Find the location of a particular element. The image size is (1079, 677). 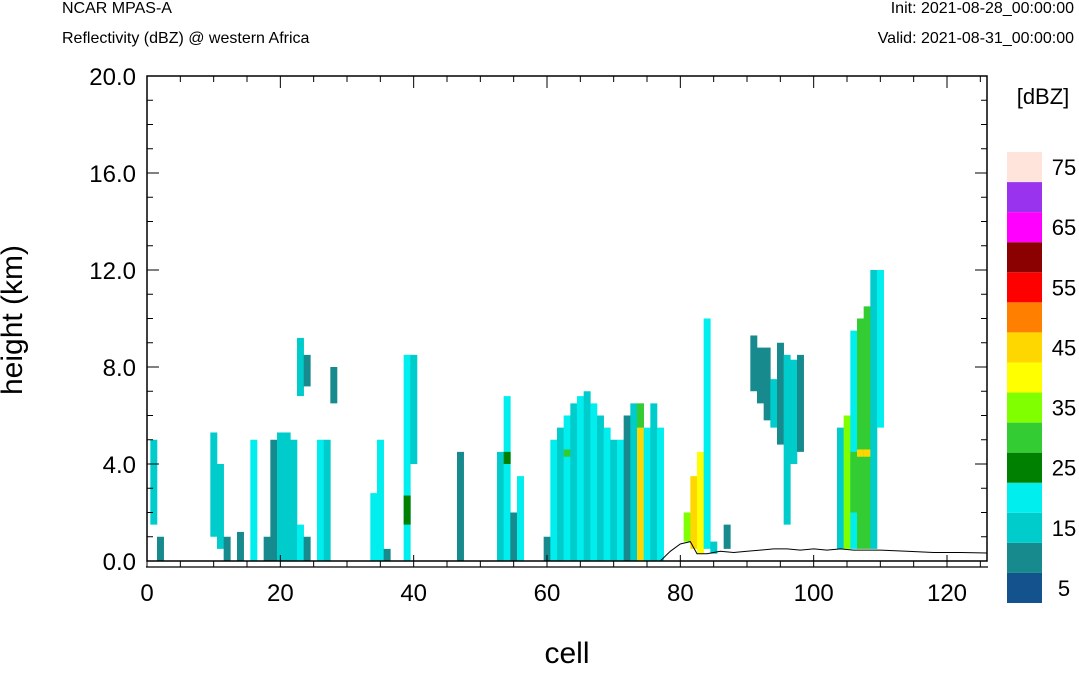

init-time-label: Init: 2021-08-28_00:00:00 is located at coordinates (982, 8).